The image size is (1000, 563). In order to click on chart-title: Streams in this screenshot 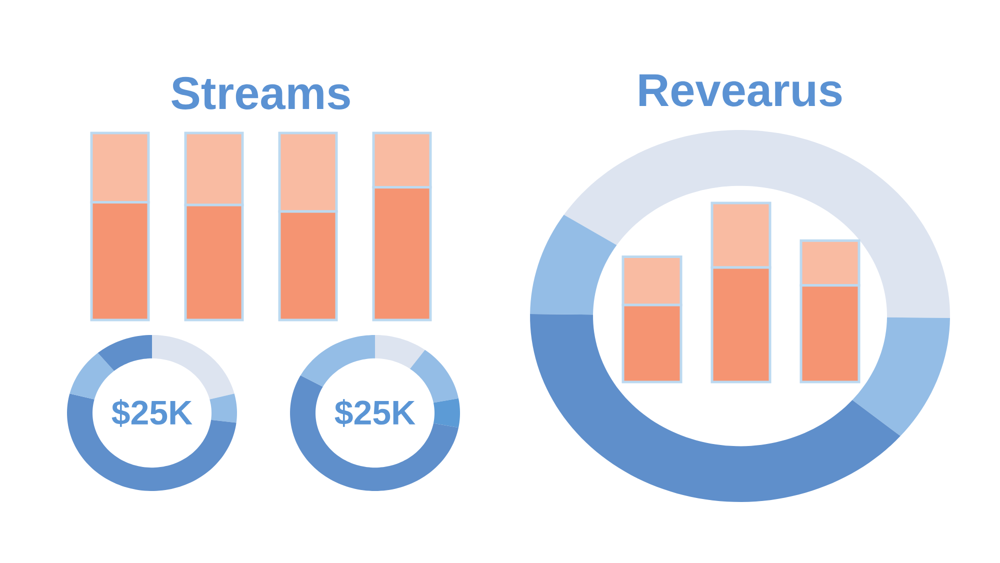, I will do `click(261, 93)`.